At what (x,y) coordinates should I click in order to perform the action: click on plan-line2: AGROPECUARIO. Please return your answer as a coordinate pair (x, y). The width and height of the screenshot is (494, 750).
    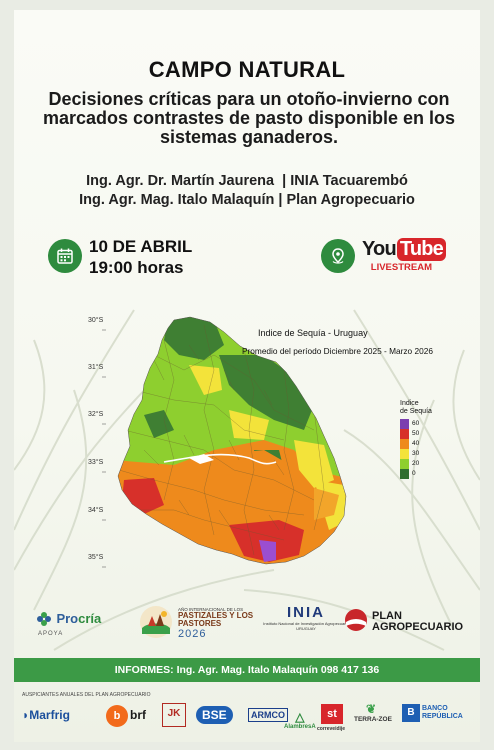
    Looking at the image, I should click on (418, 627).